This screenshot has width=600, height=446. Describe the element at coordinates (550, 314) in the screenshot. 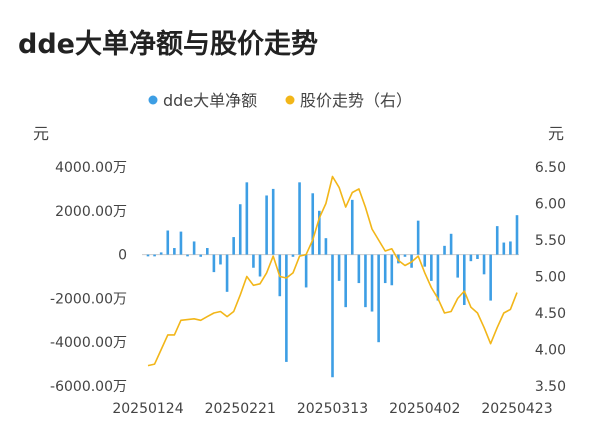

I see `right-tick-label: 4.50` at that location.